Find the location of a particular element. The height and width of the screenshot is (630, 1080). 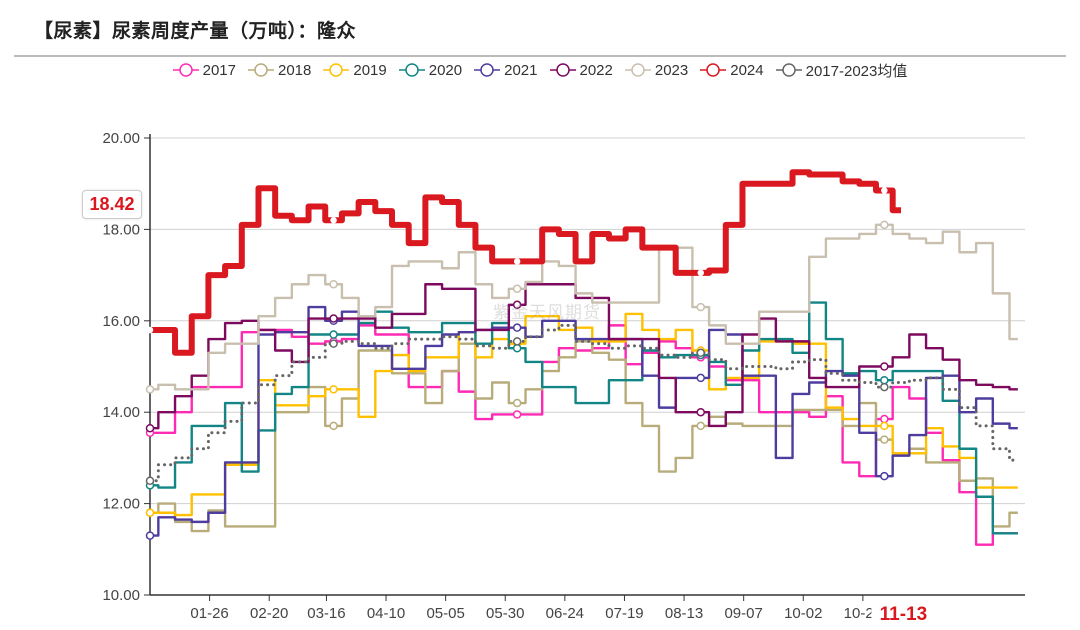

x-tick-label: 01-26 is located at coordinates (209, 613).